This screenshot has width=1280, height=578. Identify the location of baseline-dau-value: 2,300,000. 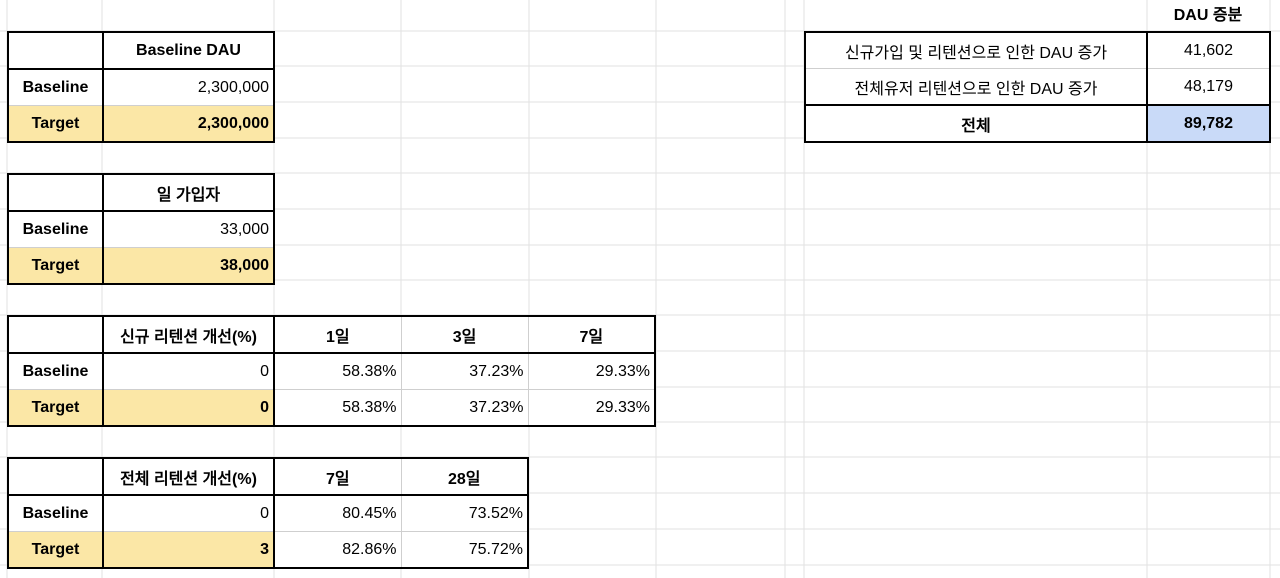
(188, 87).